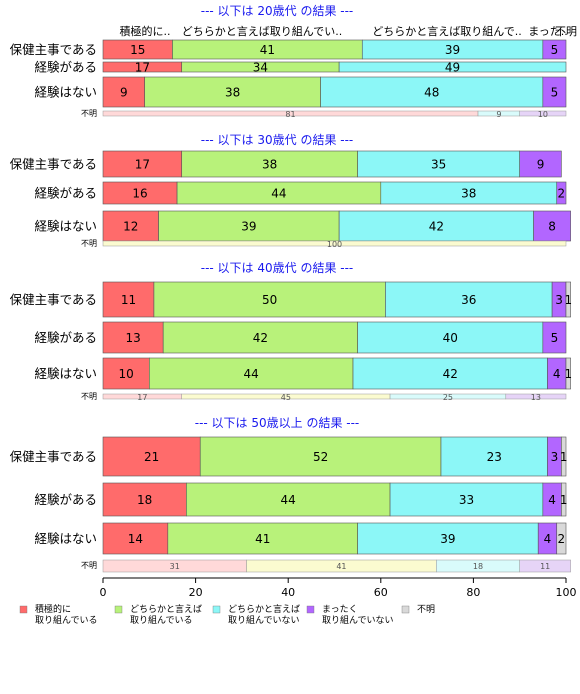 The height and width of the screenshot is (694, 580). I want to click on unknown-value-label: 17, so click(142, 397).